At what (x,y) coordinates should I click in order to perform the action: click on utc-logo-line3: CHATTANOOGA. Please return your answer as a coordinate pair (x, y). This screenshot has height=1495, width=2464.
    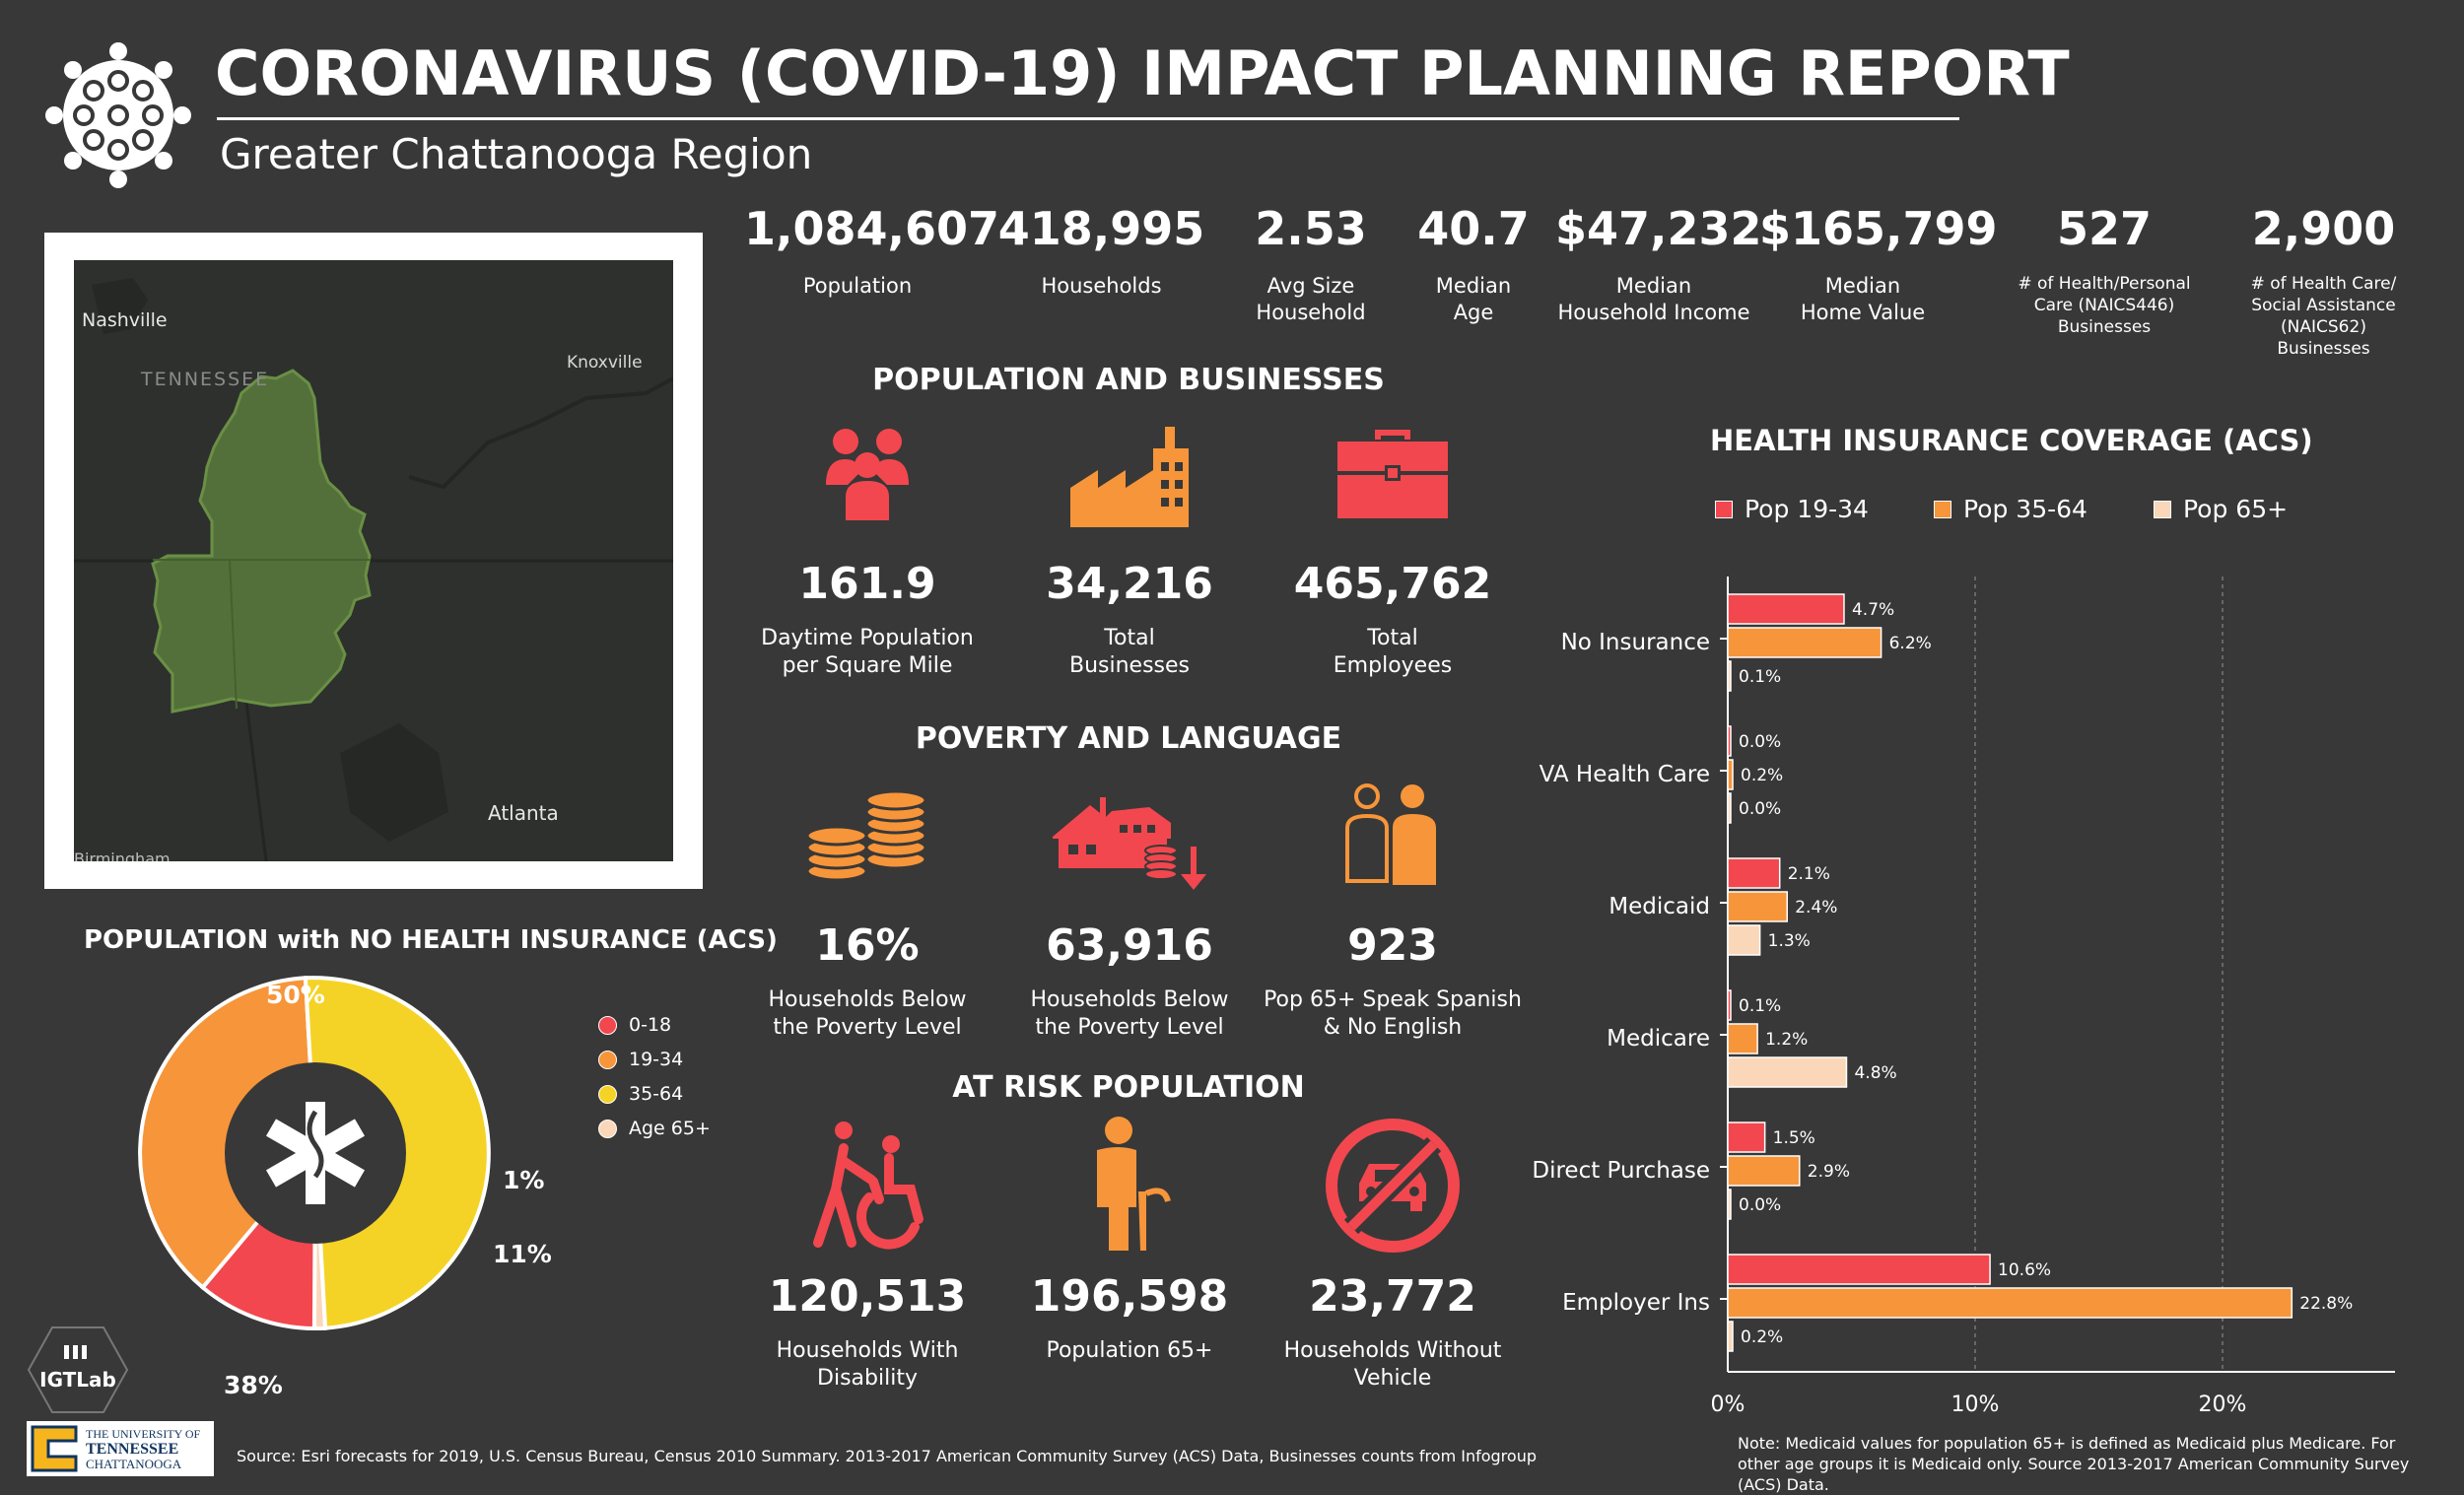
    Looking at the image, I should click on (134, 1463).